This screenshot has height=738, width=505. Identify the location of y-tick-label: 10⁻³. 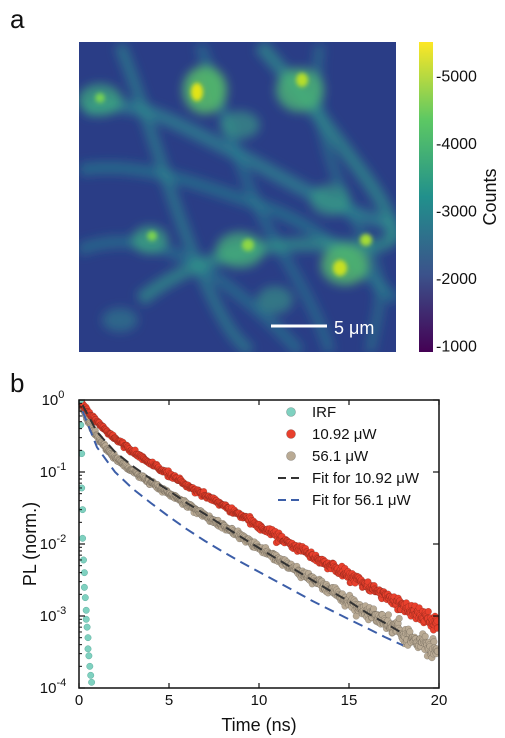
(53, 615).